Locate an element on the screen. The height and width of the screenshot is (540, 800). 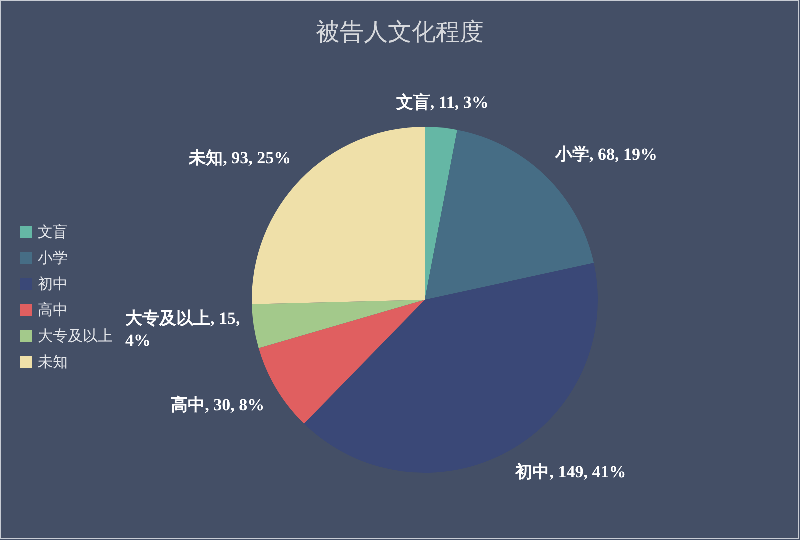
data-label: 大专及以上, 15, 4% is located at coordinates (182, 329).